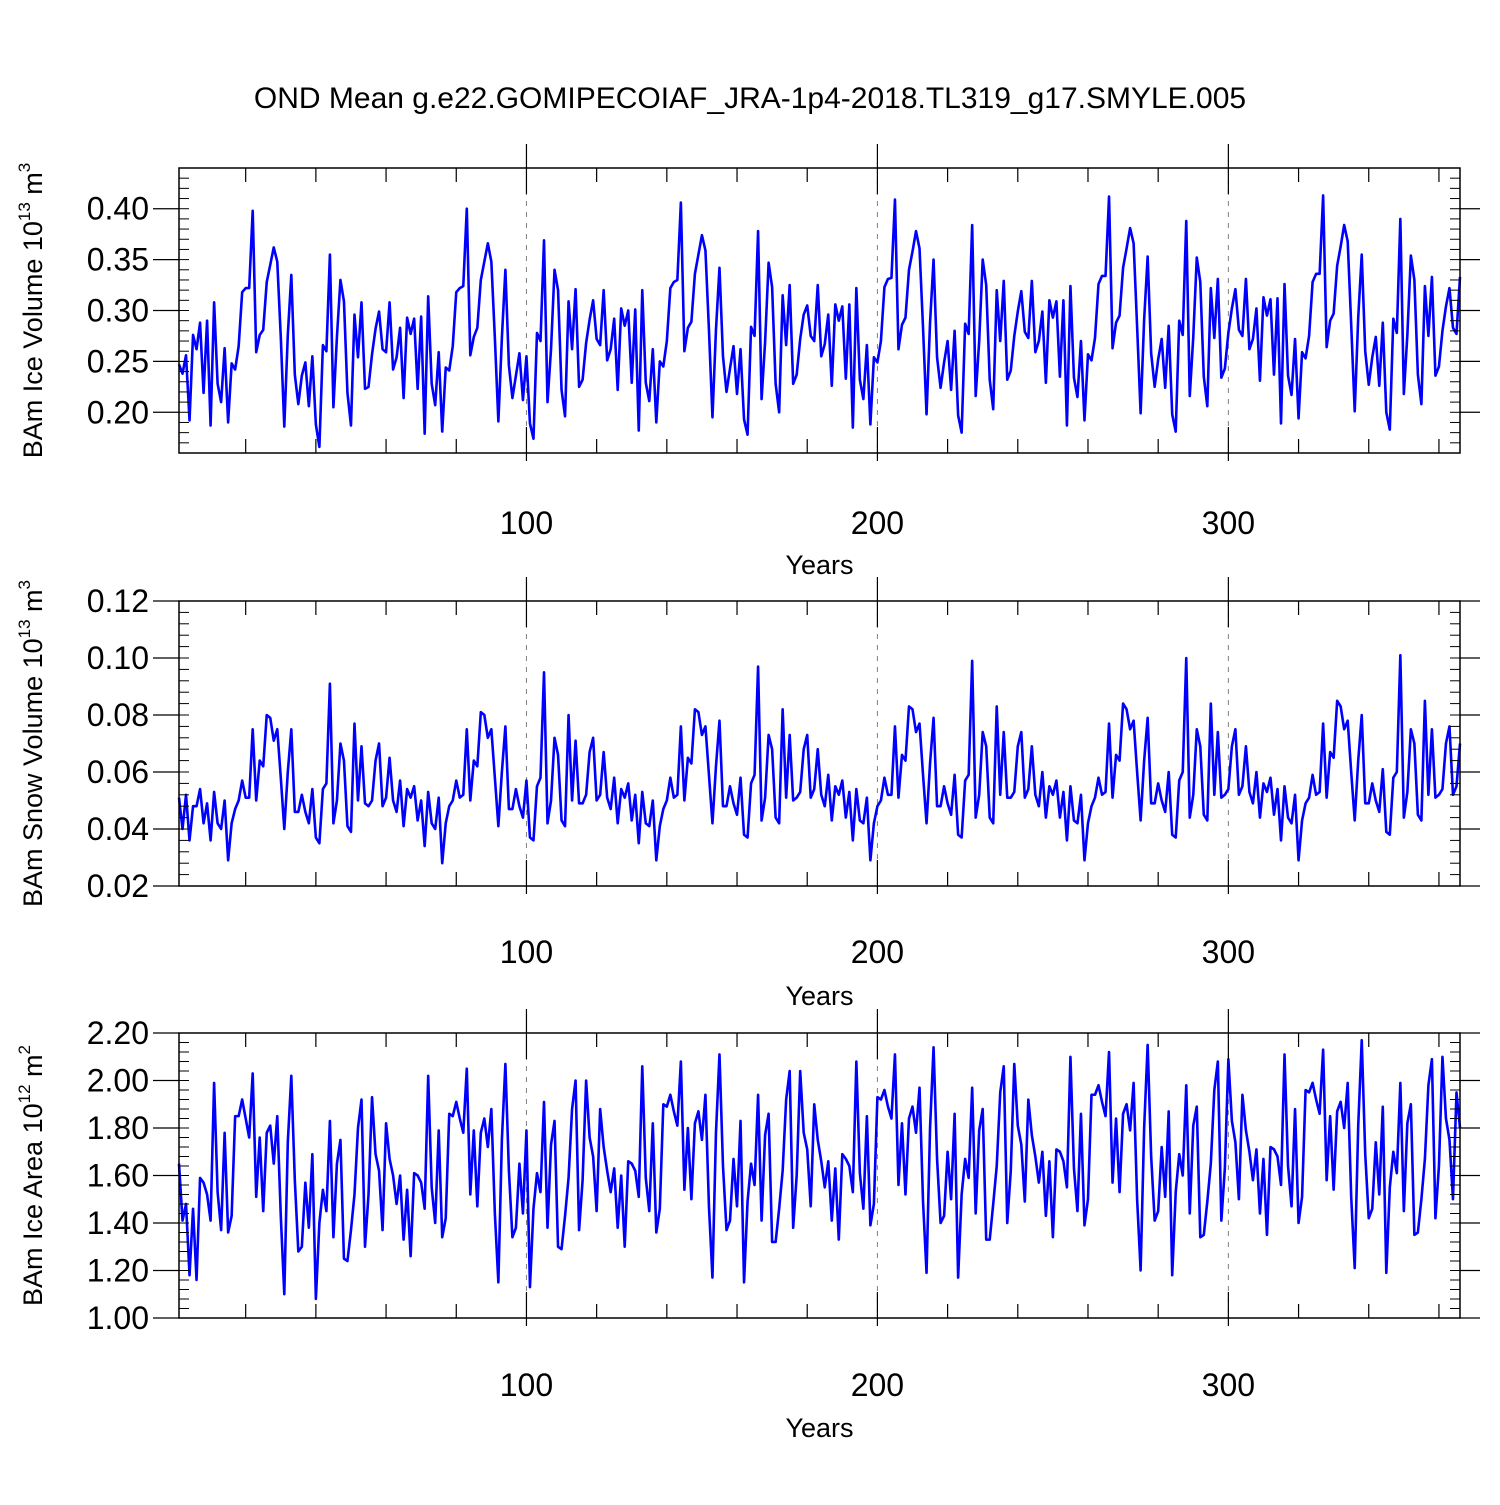  I want to click on y-tick-label: 1.00, so click(118, 1318).